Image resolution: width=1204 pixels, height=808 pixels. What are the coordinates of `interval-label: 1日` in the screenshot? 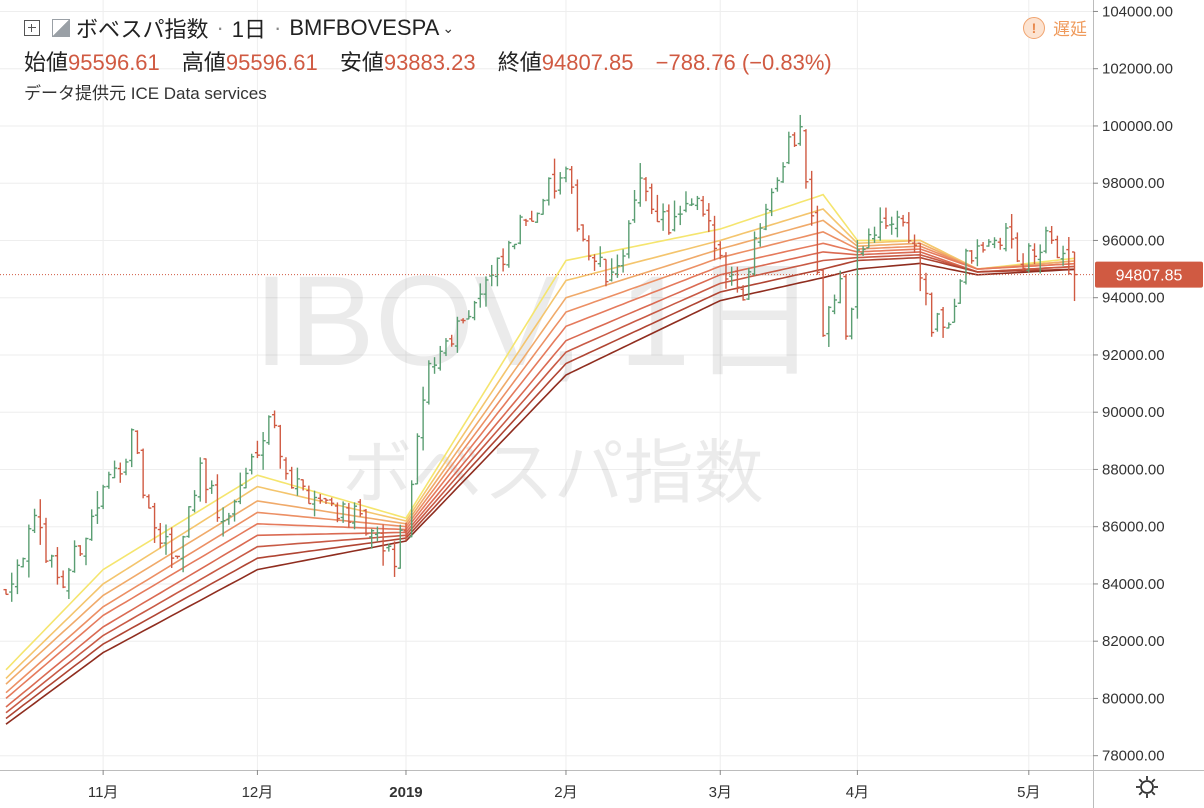 It's located at (249, 29).